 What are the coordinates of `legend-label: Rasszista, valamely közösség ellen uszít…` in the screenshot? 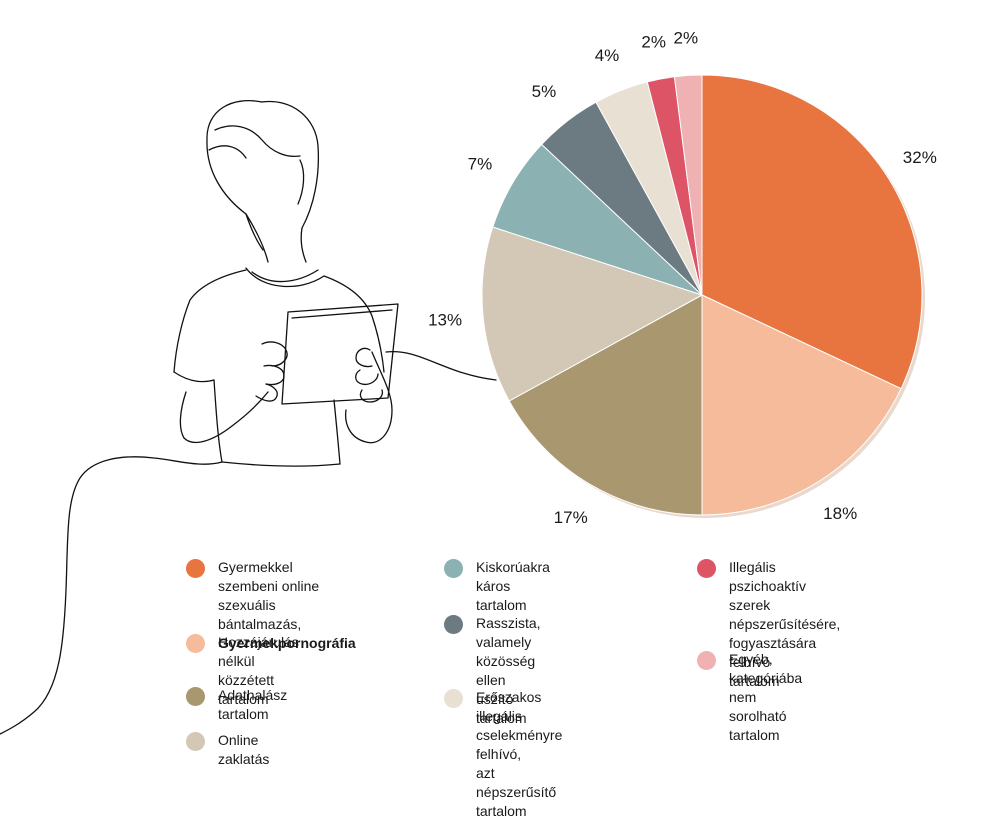 It's located at (508, 670).